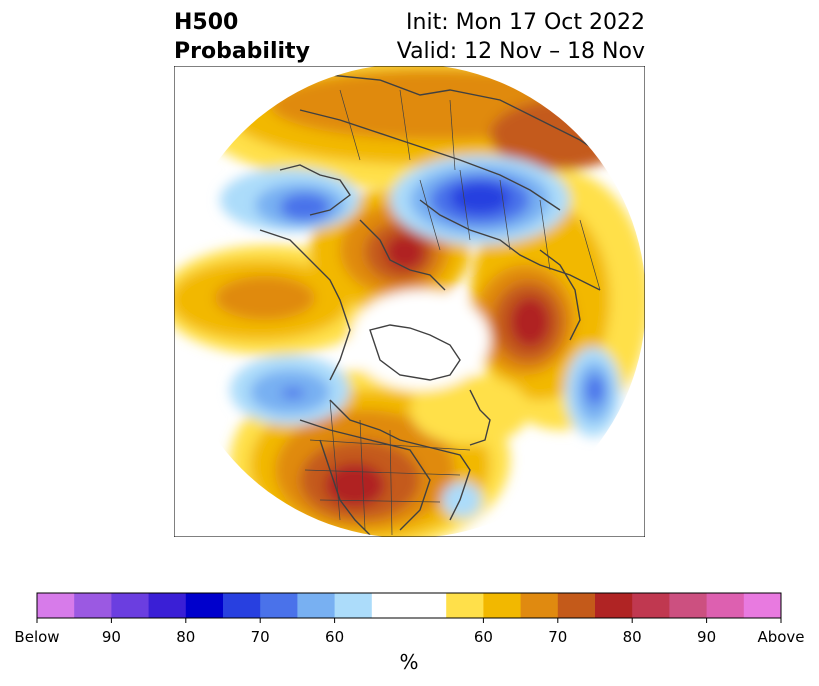 Image resolution: width=819 pixels, height=686 pixels. What do you see at coordinates (781, 637) in the screenshot?
I see `colorbar-tick-label: Above` at bounding box center [781, 637].